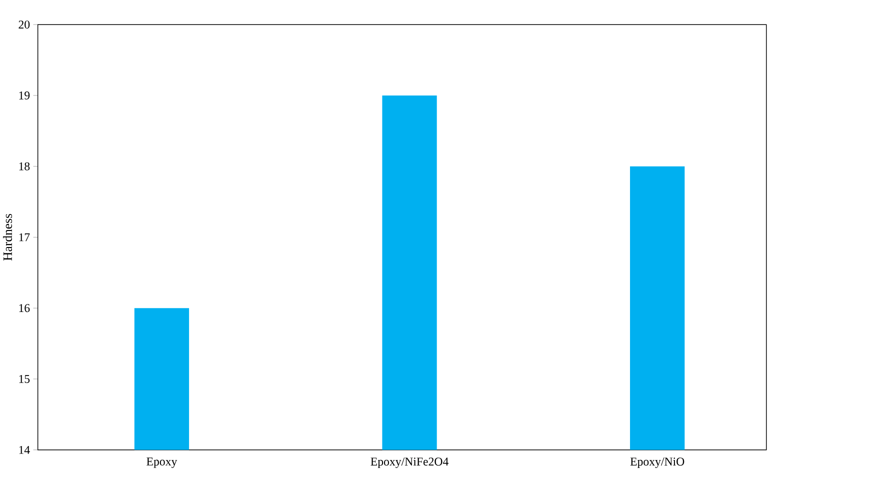 The height and width of the screenshot is (487, 893). Describe the element at coordinates (24, 308) in the screenshot. I see `y-tick-label: 16` at that location.